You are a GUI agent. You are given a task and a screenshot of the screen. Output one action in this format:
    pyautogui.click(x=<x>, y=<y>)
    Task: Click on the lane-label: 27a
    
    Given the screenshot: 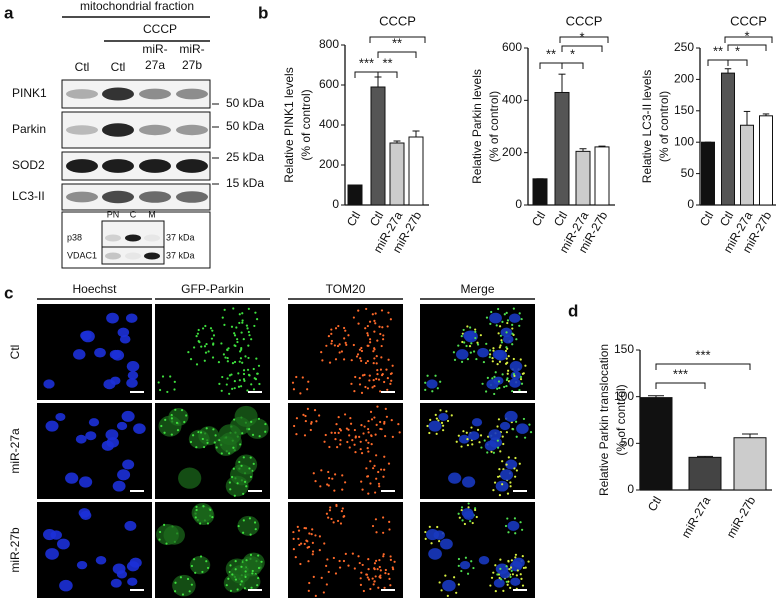 What is the action you would take?
    pyautogui.click(x=155, y=65)
    